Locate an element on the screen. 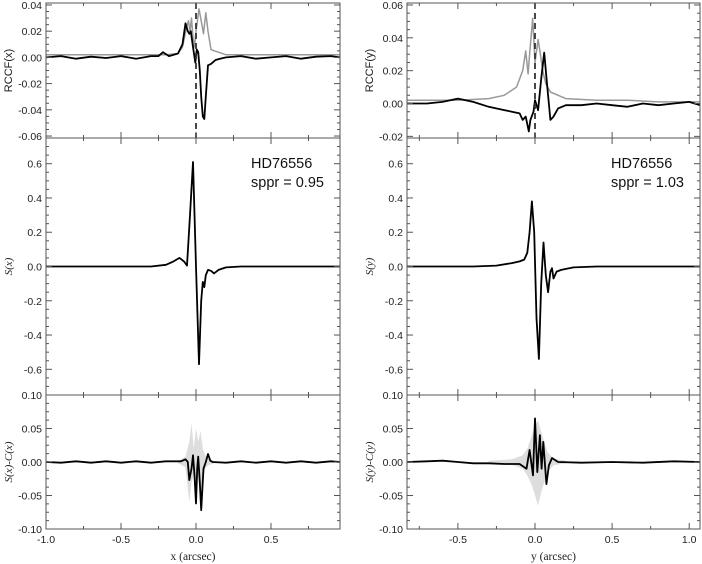  panel-top-right: -0.02 0.00 0.02 0.04 0.06 RCCF(y) is located at coordinates (532, 71).